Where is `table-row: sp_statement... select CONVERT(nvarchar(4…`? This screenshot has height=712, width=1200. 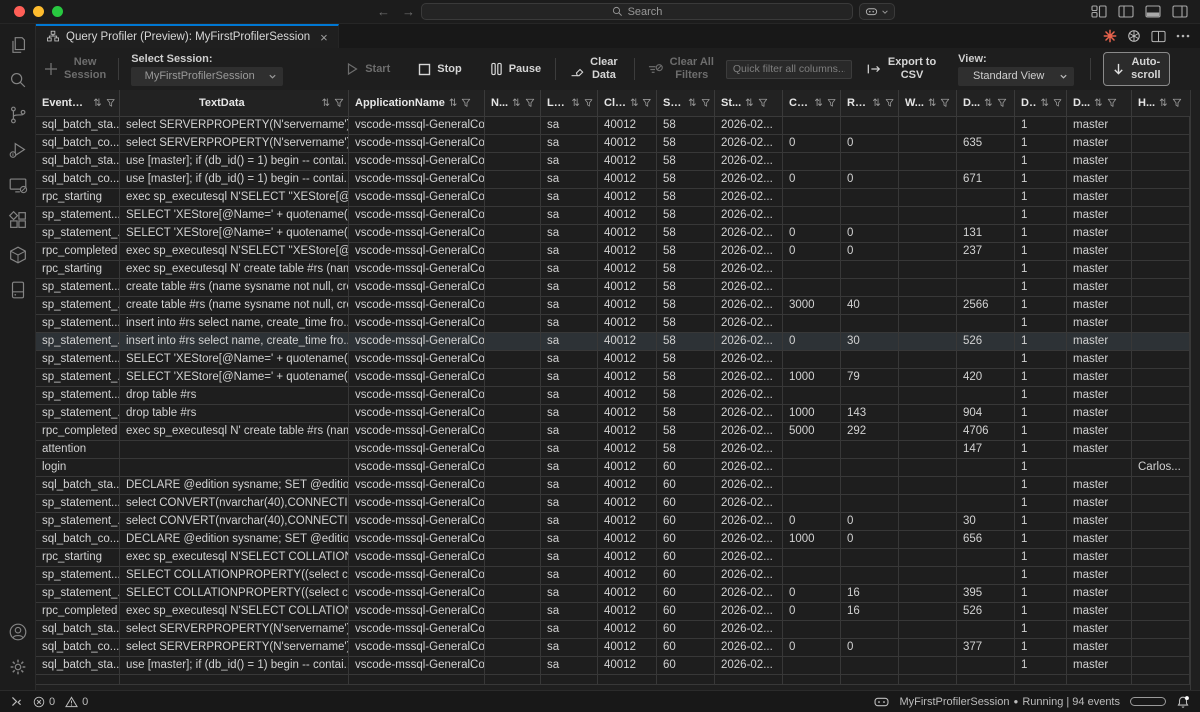 table-row: sp_statement... select CONVERT(nvarchar(4… is located at coordinates (618, 504).